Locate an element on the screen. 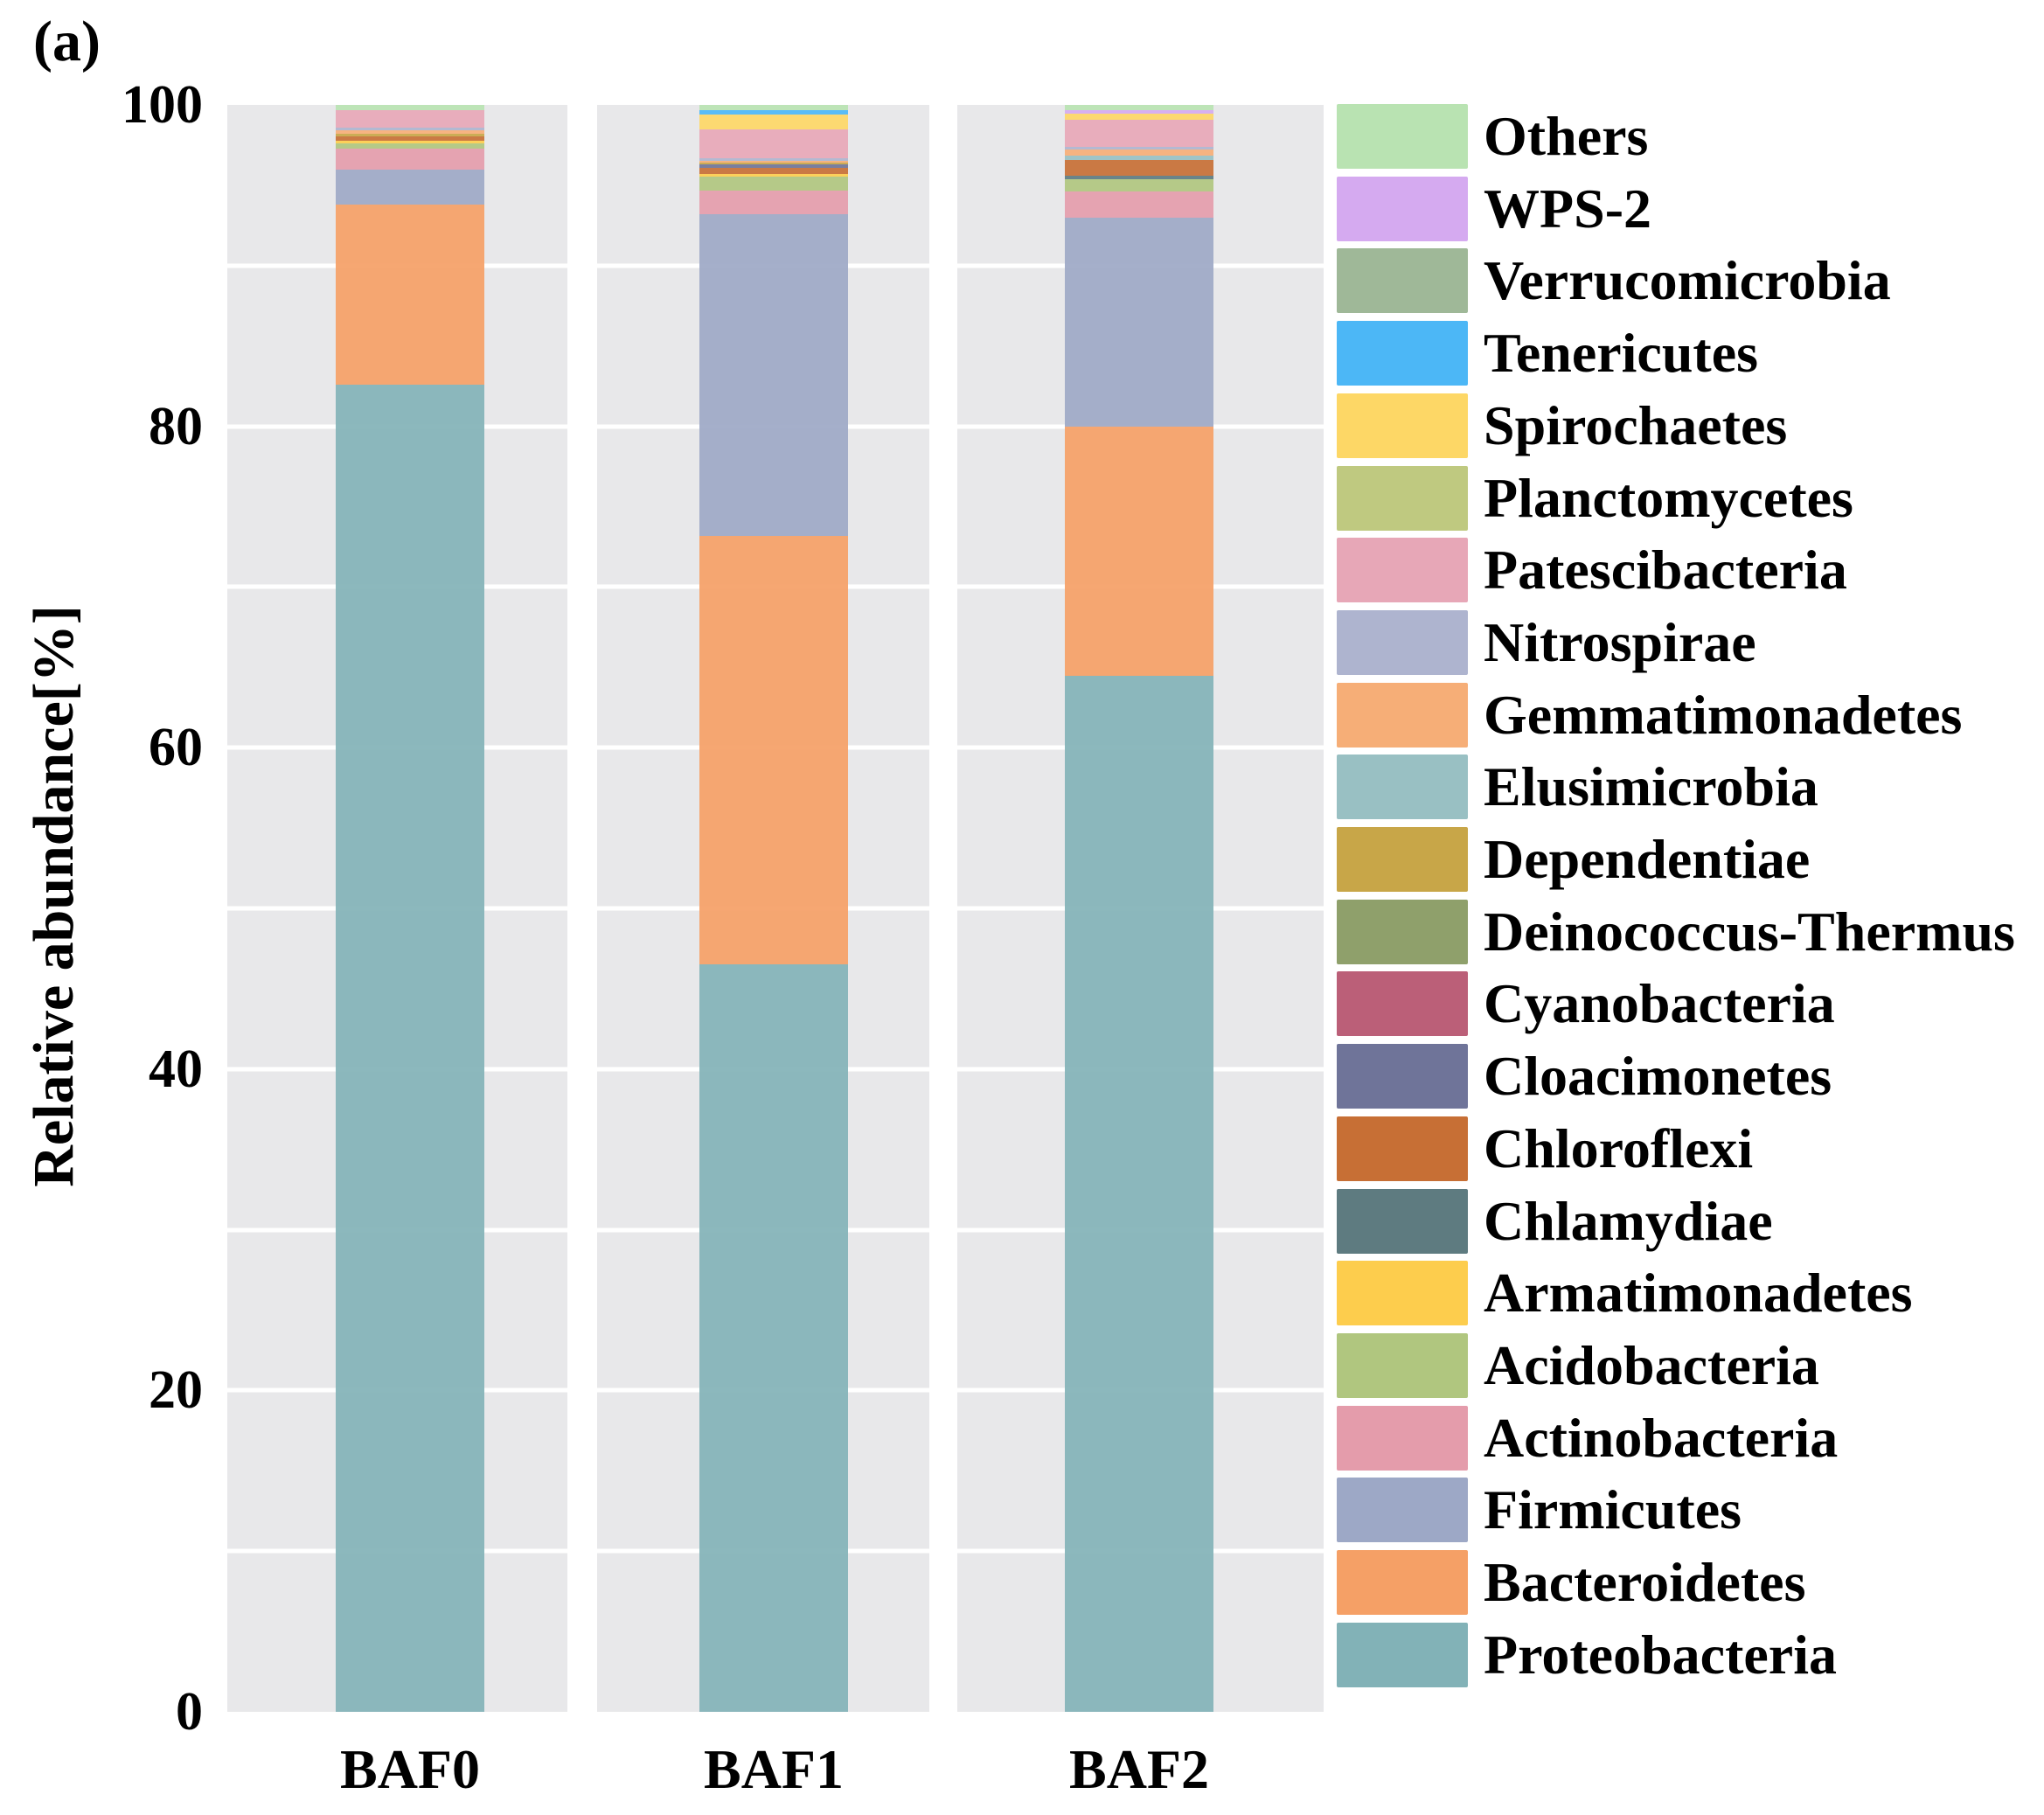 The height and width of the screenshot is (1815, 2044). bar-segment-BAF2-Actinobacteria is located at coordinates (1139, 205).